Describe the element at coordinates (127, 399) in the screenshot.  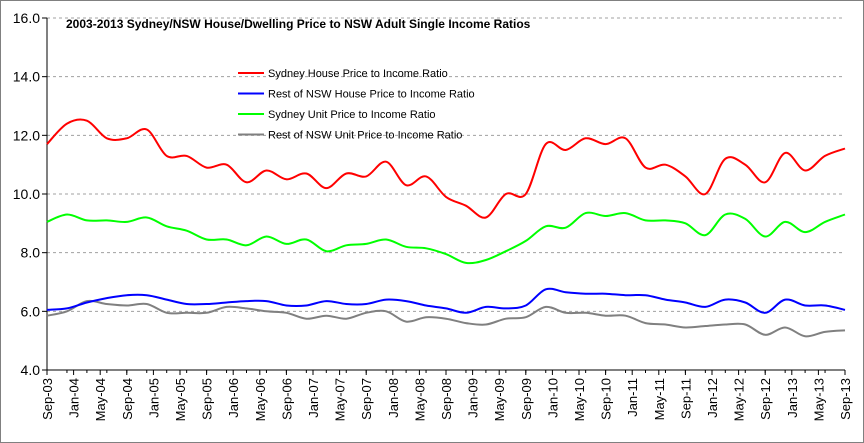
I see `x-tick-label: Sep-04` at that location.